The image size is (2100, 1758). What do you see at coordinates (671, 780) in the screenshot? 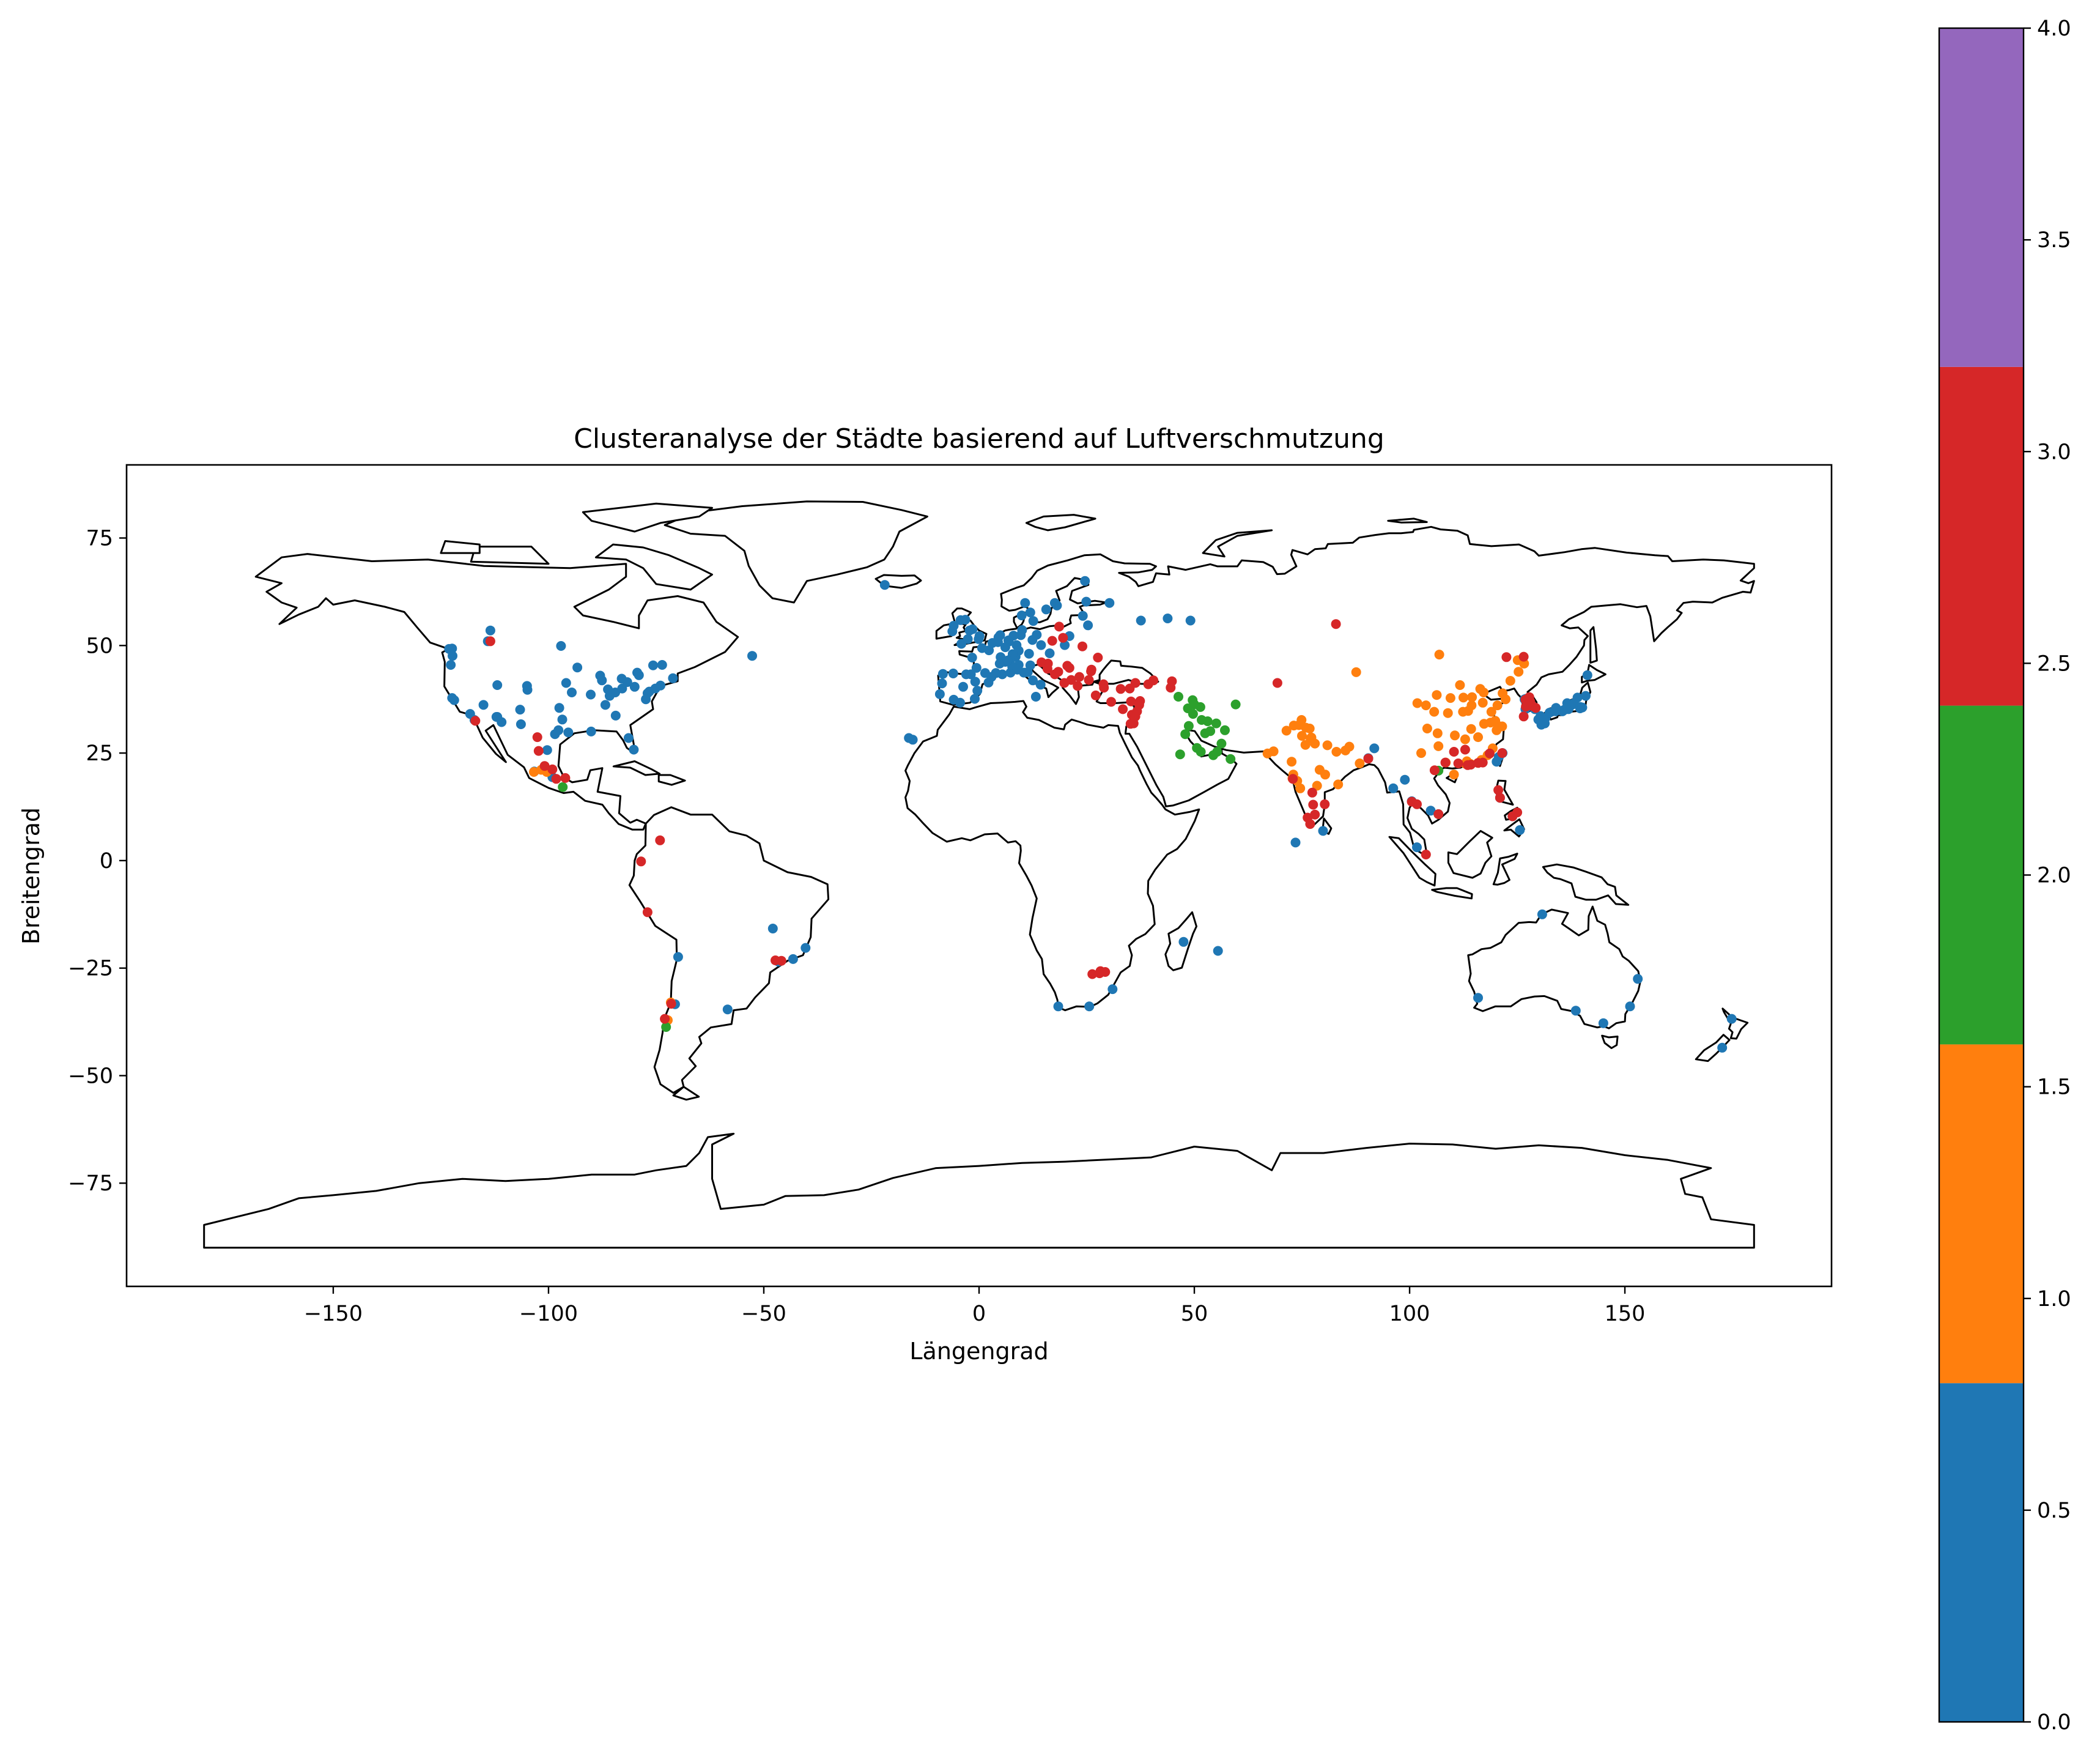
I see `land-hispaniola` at bounding box center [671, 780].